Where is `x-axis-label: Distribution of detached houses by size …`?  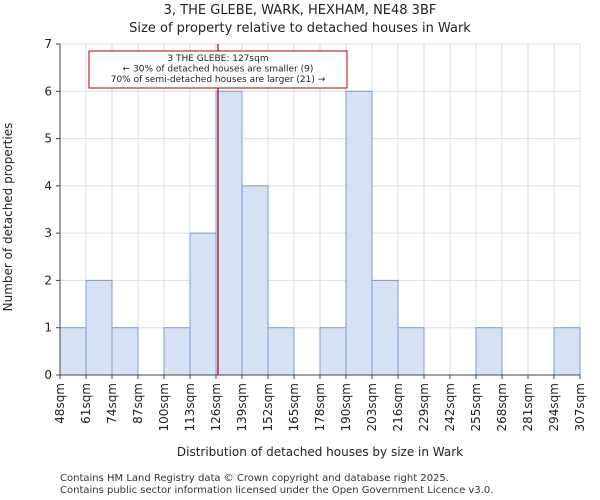 x-axis-label: Distribution of detached houses by size … is located at coordinates (320, 452).